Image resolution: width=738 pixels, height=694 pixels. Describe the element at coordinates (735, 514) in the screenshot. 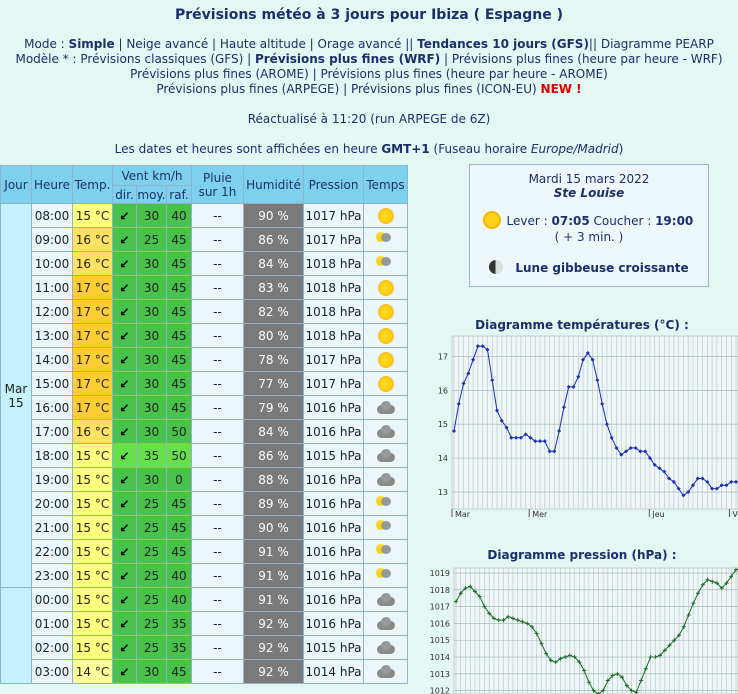

I see `x-tick-label: Ven` at that location.